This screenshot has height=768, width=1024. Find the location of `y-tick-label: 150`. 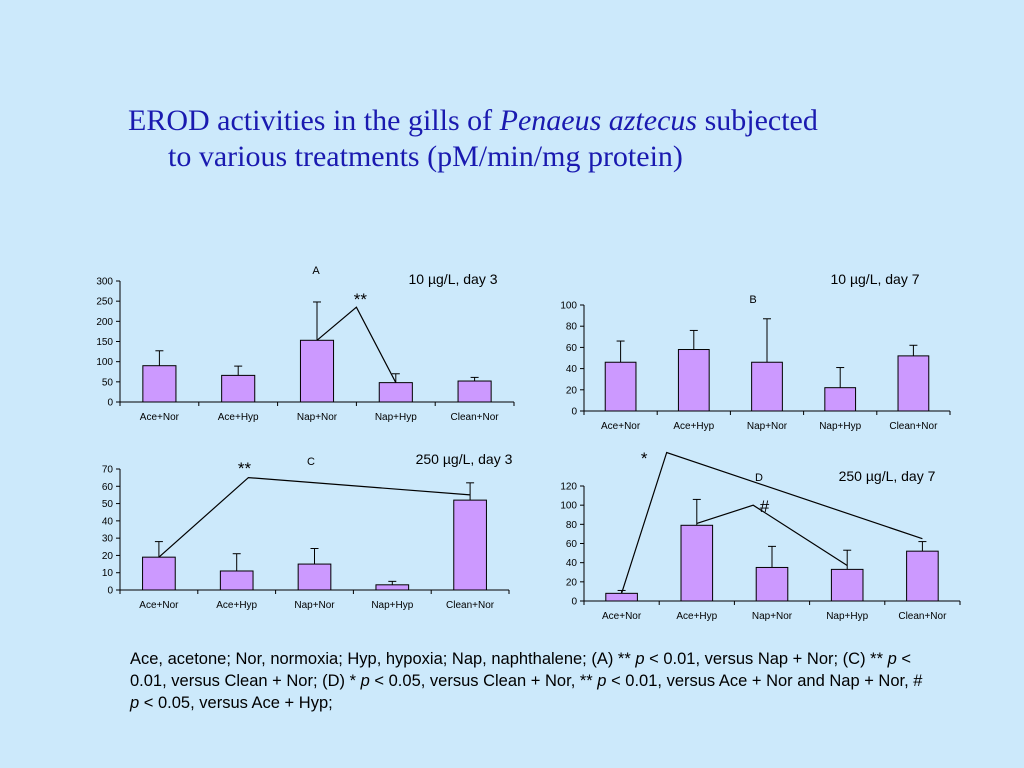

y-tick-label: 150 is located at coordinates (104, 342).